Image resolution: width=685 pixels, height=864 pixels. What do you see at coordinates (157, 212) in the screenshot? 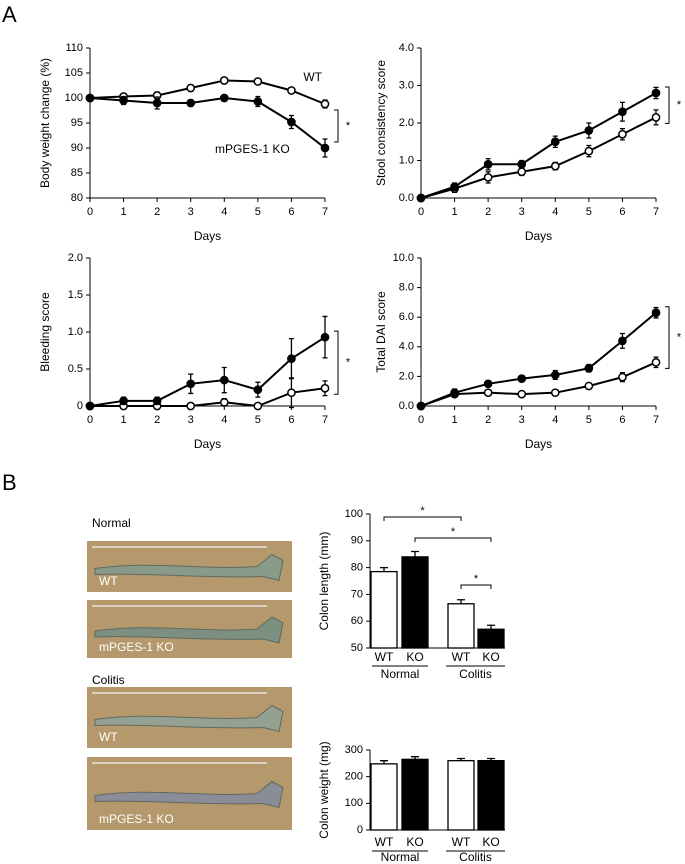
I see `x-tick-label: 2` at bounding box center [157, 212].